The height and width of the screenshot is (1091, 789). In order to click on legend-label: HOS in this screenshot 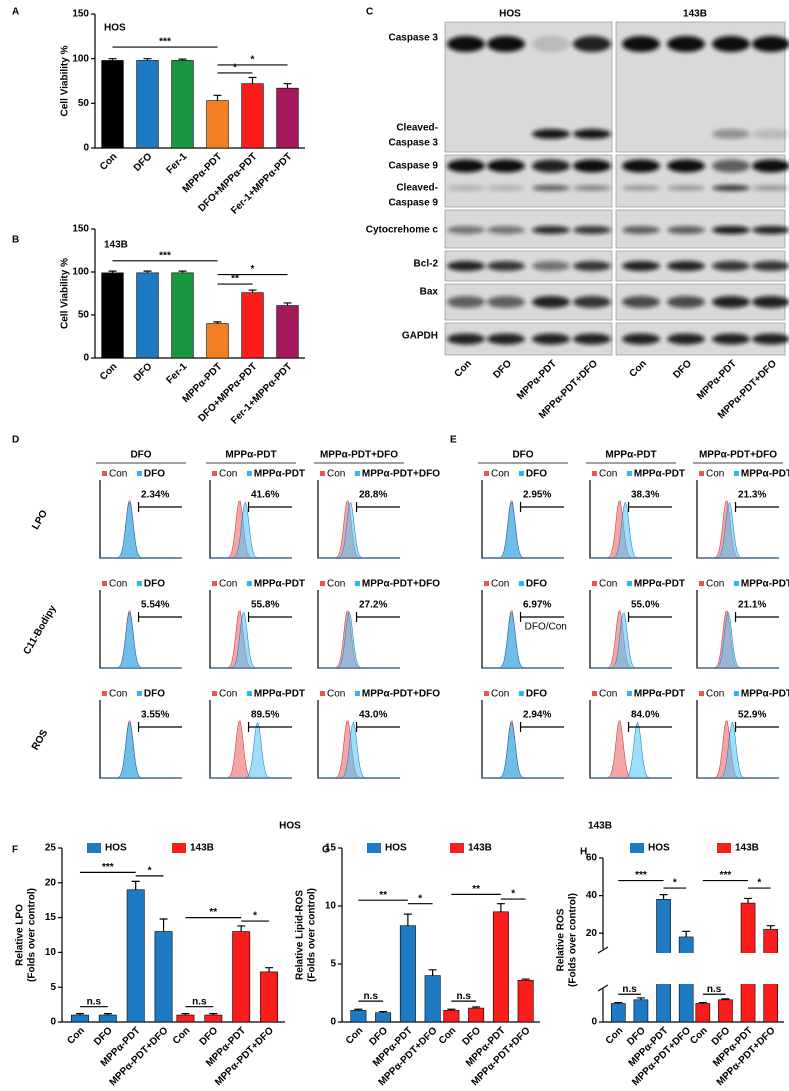, I will do `click(659, 848)`.